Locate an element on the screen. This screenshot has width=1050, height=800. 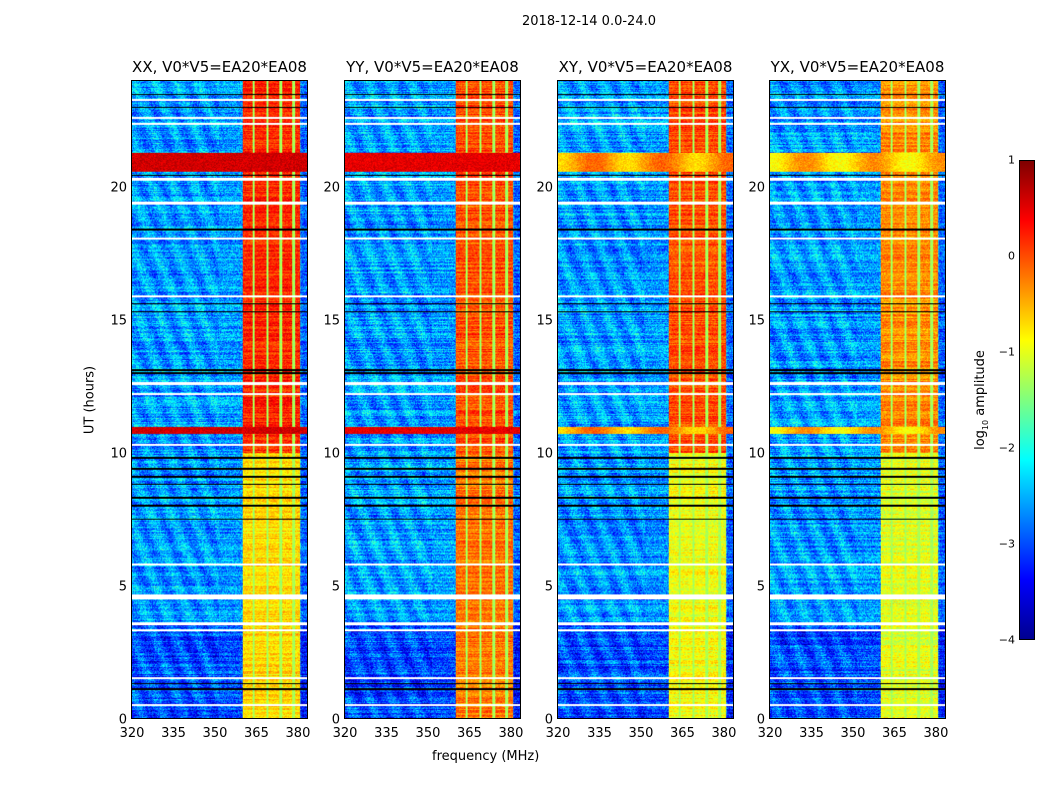
colorbar is located at coordinates (1027, 400).